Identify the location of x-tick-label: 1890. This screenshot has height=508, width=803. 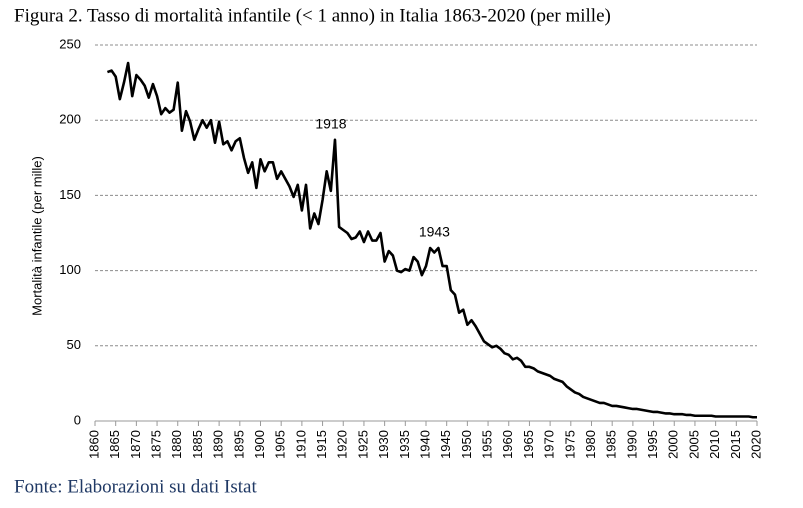
(218, 444).